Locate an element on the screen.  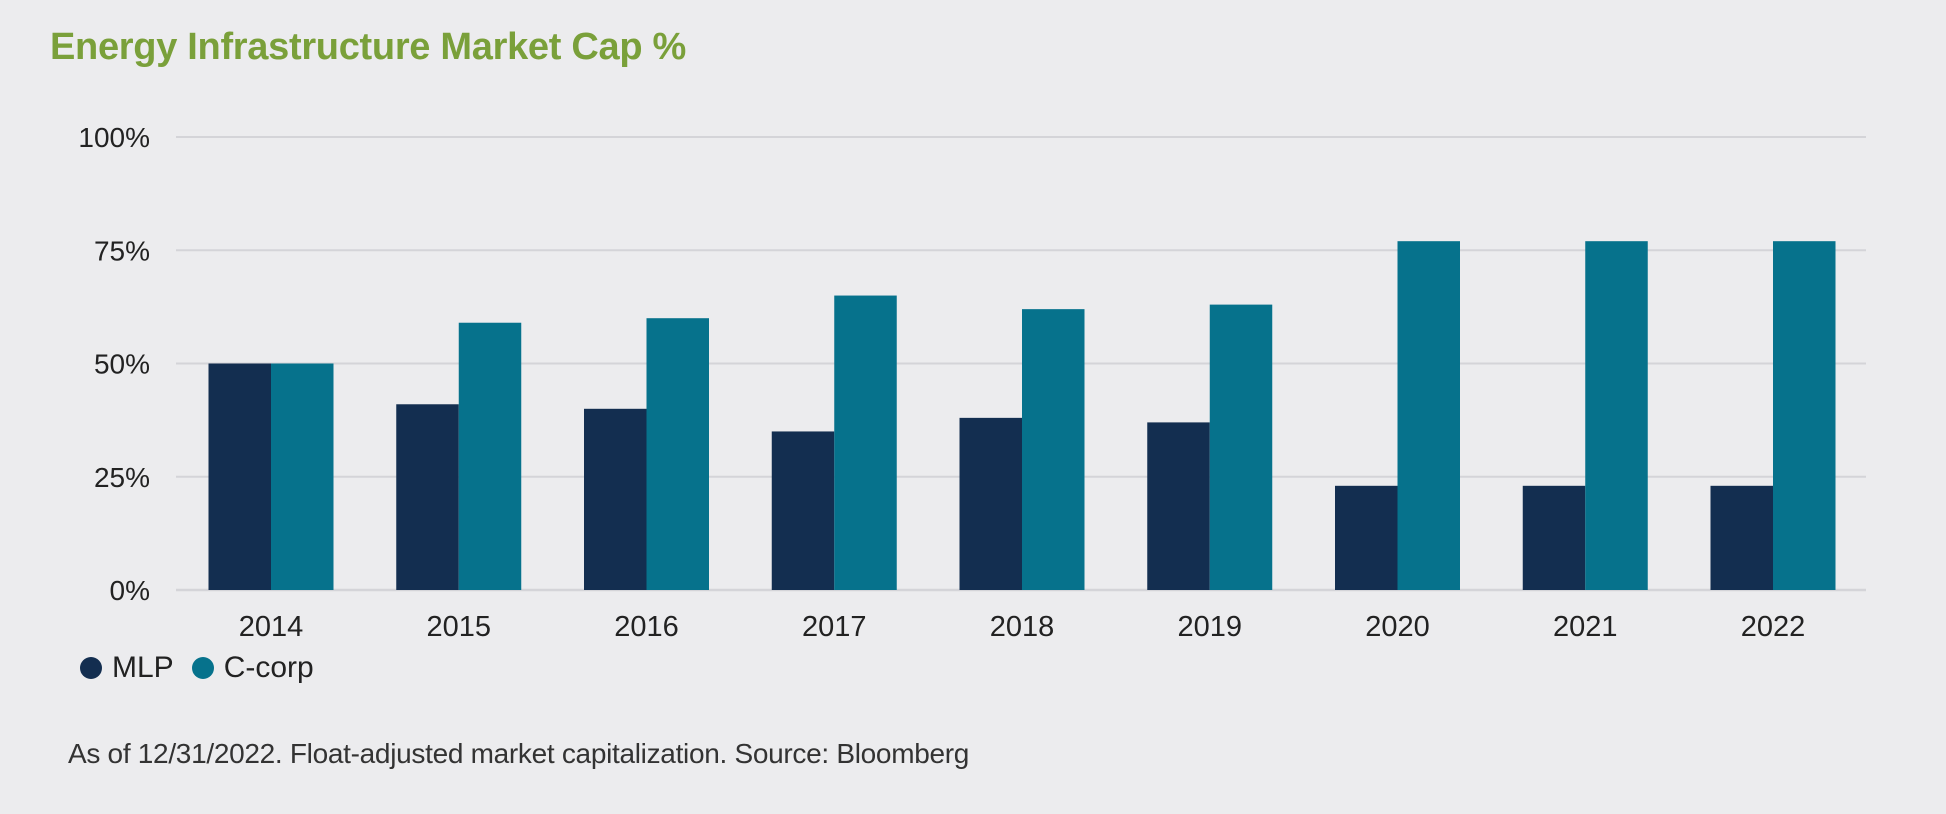
y-axis-tick-labels: 0% 25% 50% 75% 100% is located at coordinates (114, 364).